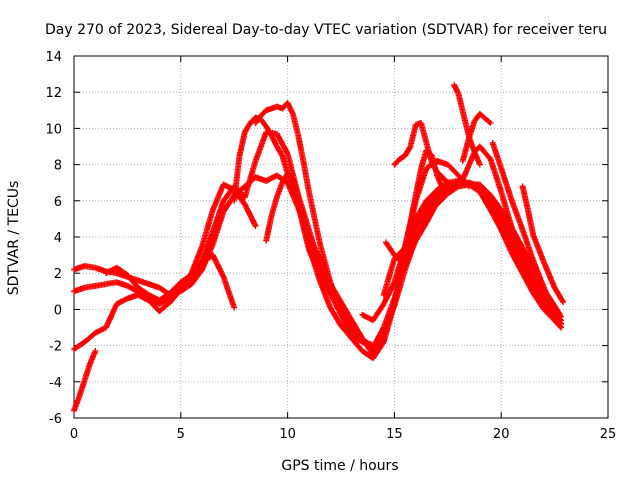 The image size is (640, 480). What do you see at coordinates (501, 434) in the screenshot?
I see `x-tick-label: 20` at bounding box center [501, 434].